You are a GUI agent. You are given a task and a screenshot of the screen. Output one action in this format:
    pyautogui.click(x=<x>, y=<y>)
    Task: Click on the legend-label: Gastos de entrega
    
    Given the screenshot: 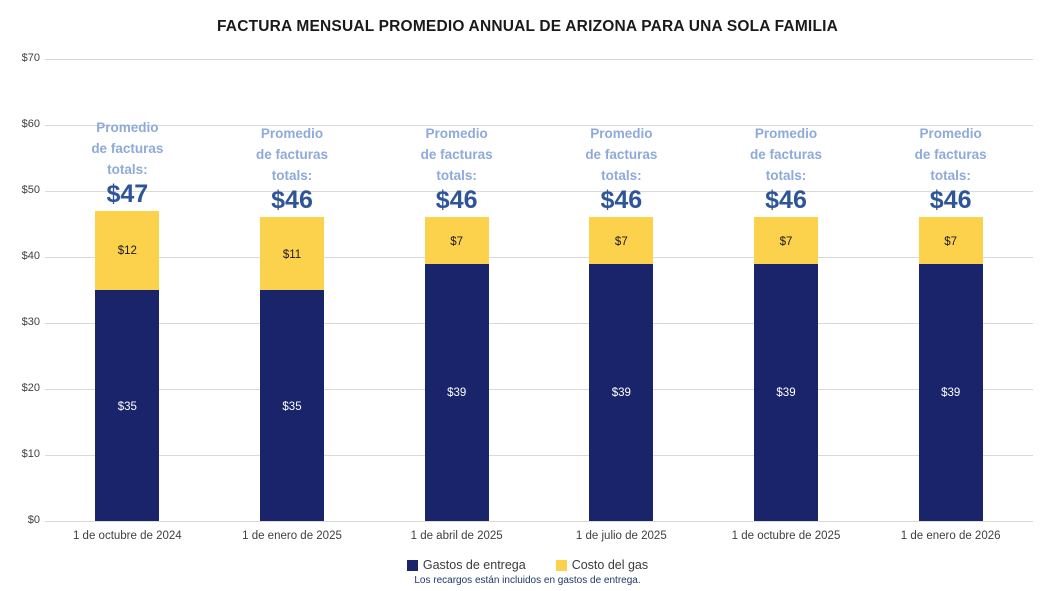 What is the action you would take?
    pyautogui.click(x=474, y=565)
    